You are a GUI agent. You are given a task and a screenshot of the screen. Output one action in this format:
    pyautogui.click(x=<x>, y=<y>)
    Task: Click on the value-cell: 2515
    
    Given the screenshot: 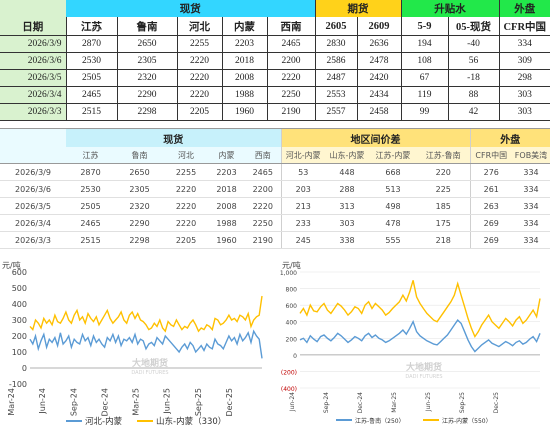 What is the action you would take?
    pyautogui.click(x=90, y=240)
    